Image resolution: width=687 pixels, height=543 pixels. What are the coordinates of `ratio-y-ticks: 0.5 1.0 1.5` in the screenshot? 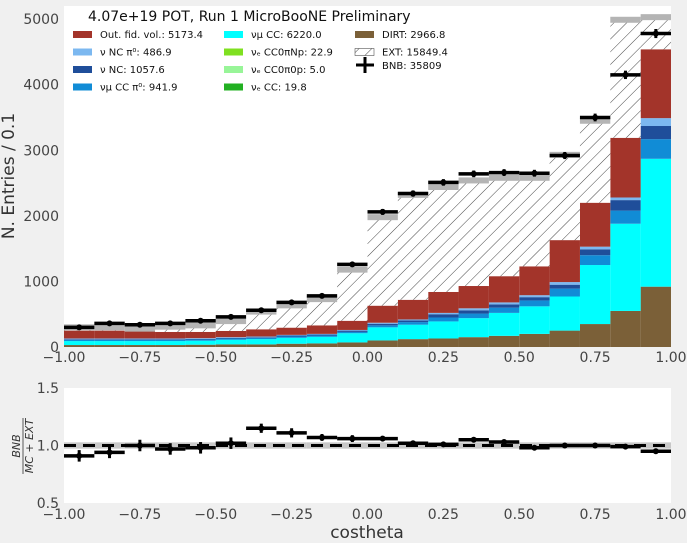 It's located at (48, 446).